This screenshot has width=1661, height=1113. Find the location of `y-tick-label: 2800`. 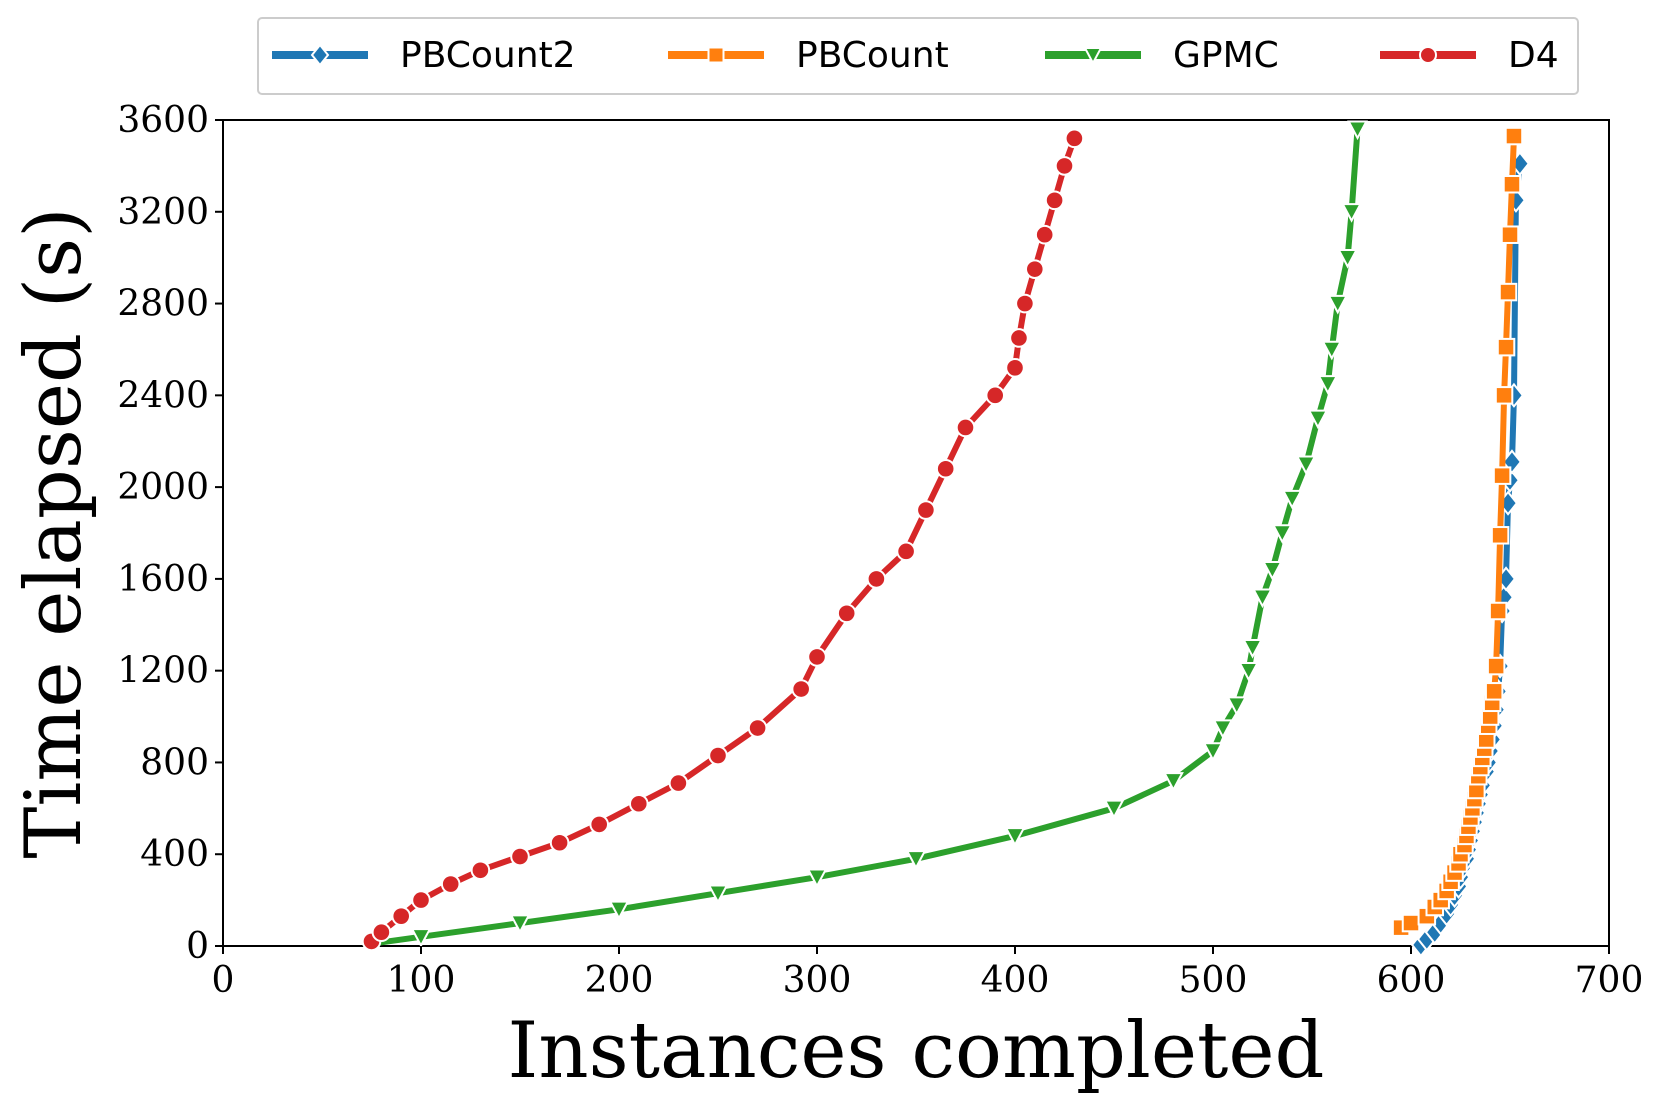

y-tick-label: 2800 is located at coordinates (163, 304).